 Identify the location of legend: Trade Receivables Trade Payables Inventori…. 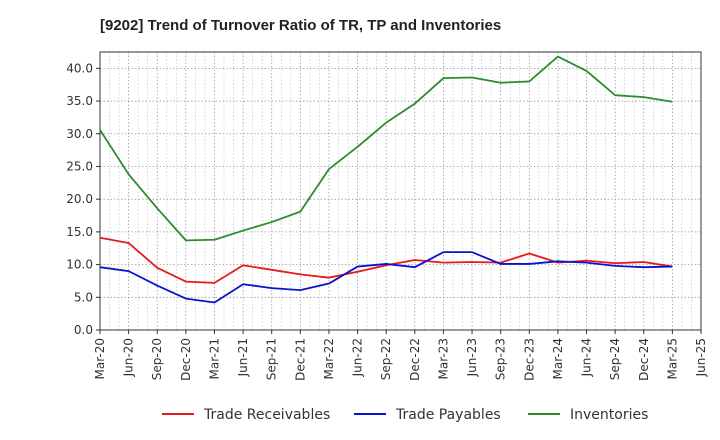
(405, 415).